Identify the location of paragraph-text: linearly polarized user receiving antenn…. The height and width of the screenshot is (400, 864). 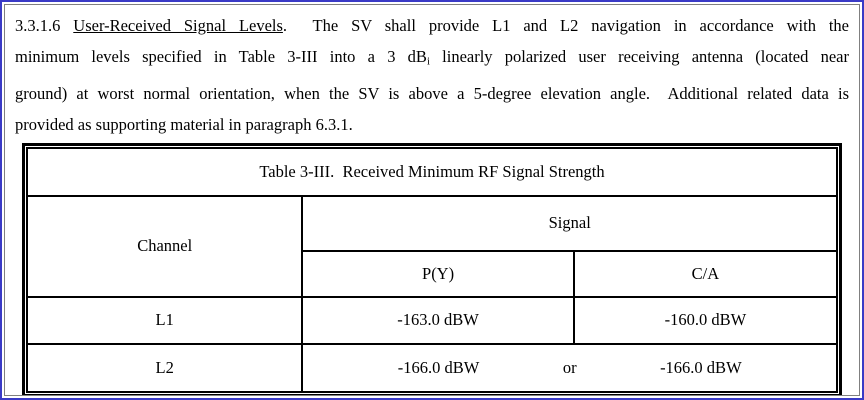
(639, 56).